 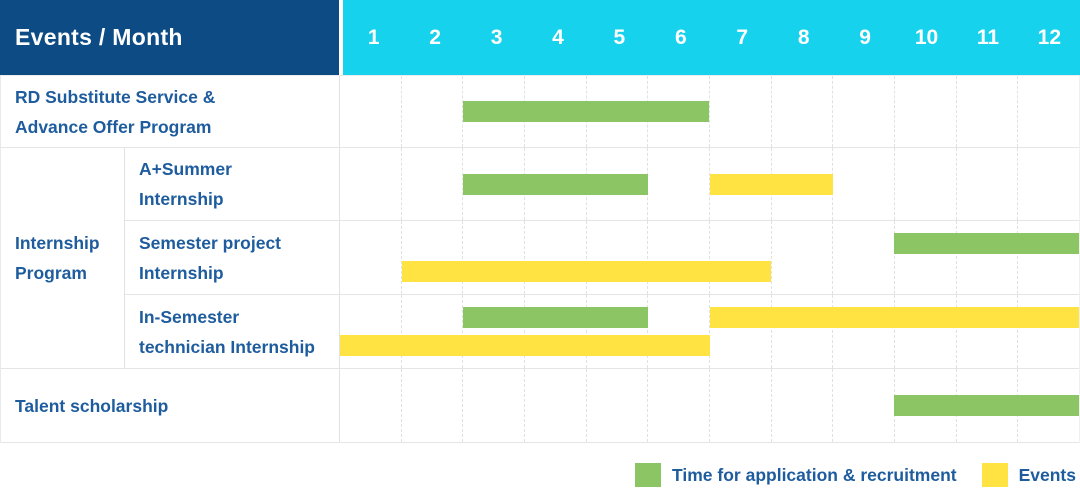 I want to click on month-label: 6, so click(x=680, y=37).